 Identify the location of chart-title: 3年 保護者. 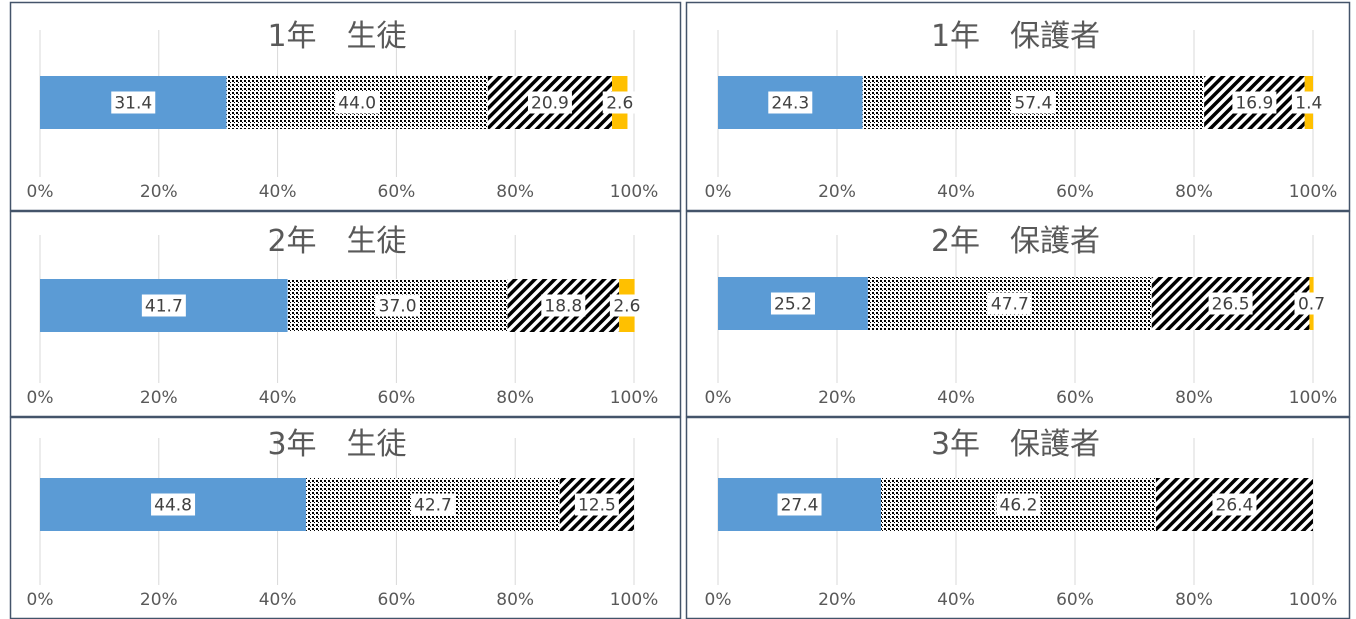
(1015, 444).